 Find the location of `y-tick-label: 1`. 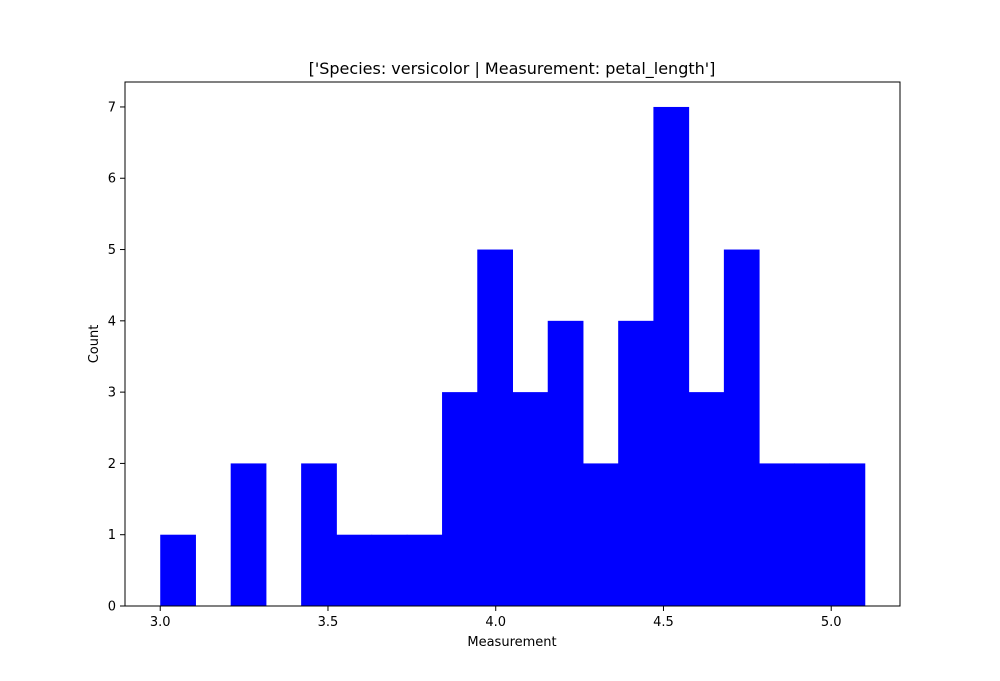

y-tick-label: 1 is located at coordinates (112, 535).